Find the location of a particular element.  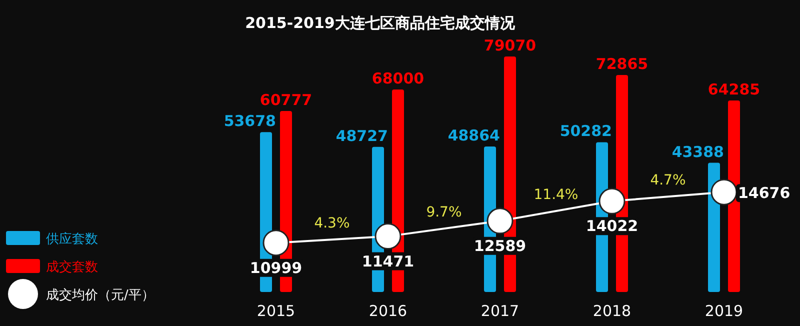

data-label: 48727 is located at coordinates (362, 135).